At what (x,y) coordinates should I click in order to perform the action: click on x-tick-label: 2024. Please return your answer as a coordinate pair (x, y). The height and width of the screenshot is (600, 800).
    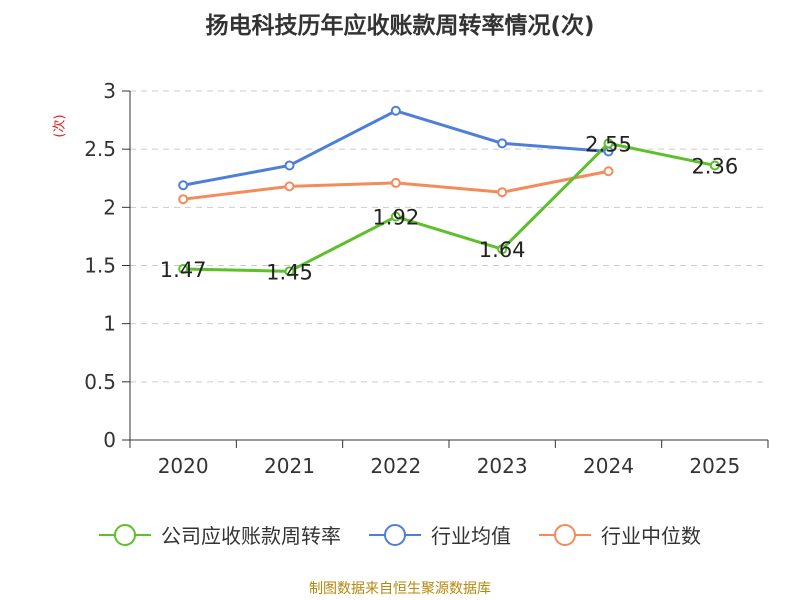
    Looking at the image, I should click on (608, 466).